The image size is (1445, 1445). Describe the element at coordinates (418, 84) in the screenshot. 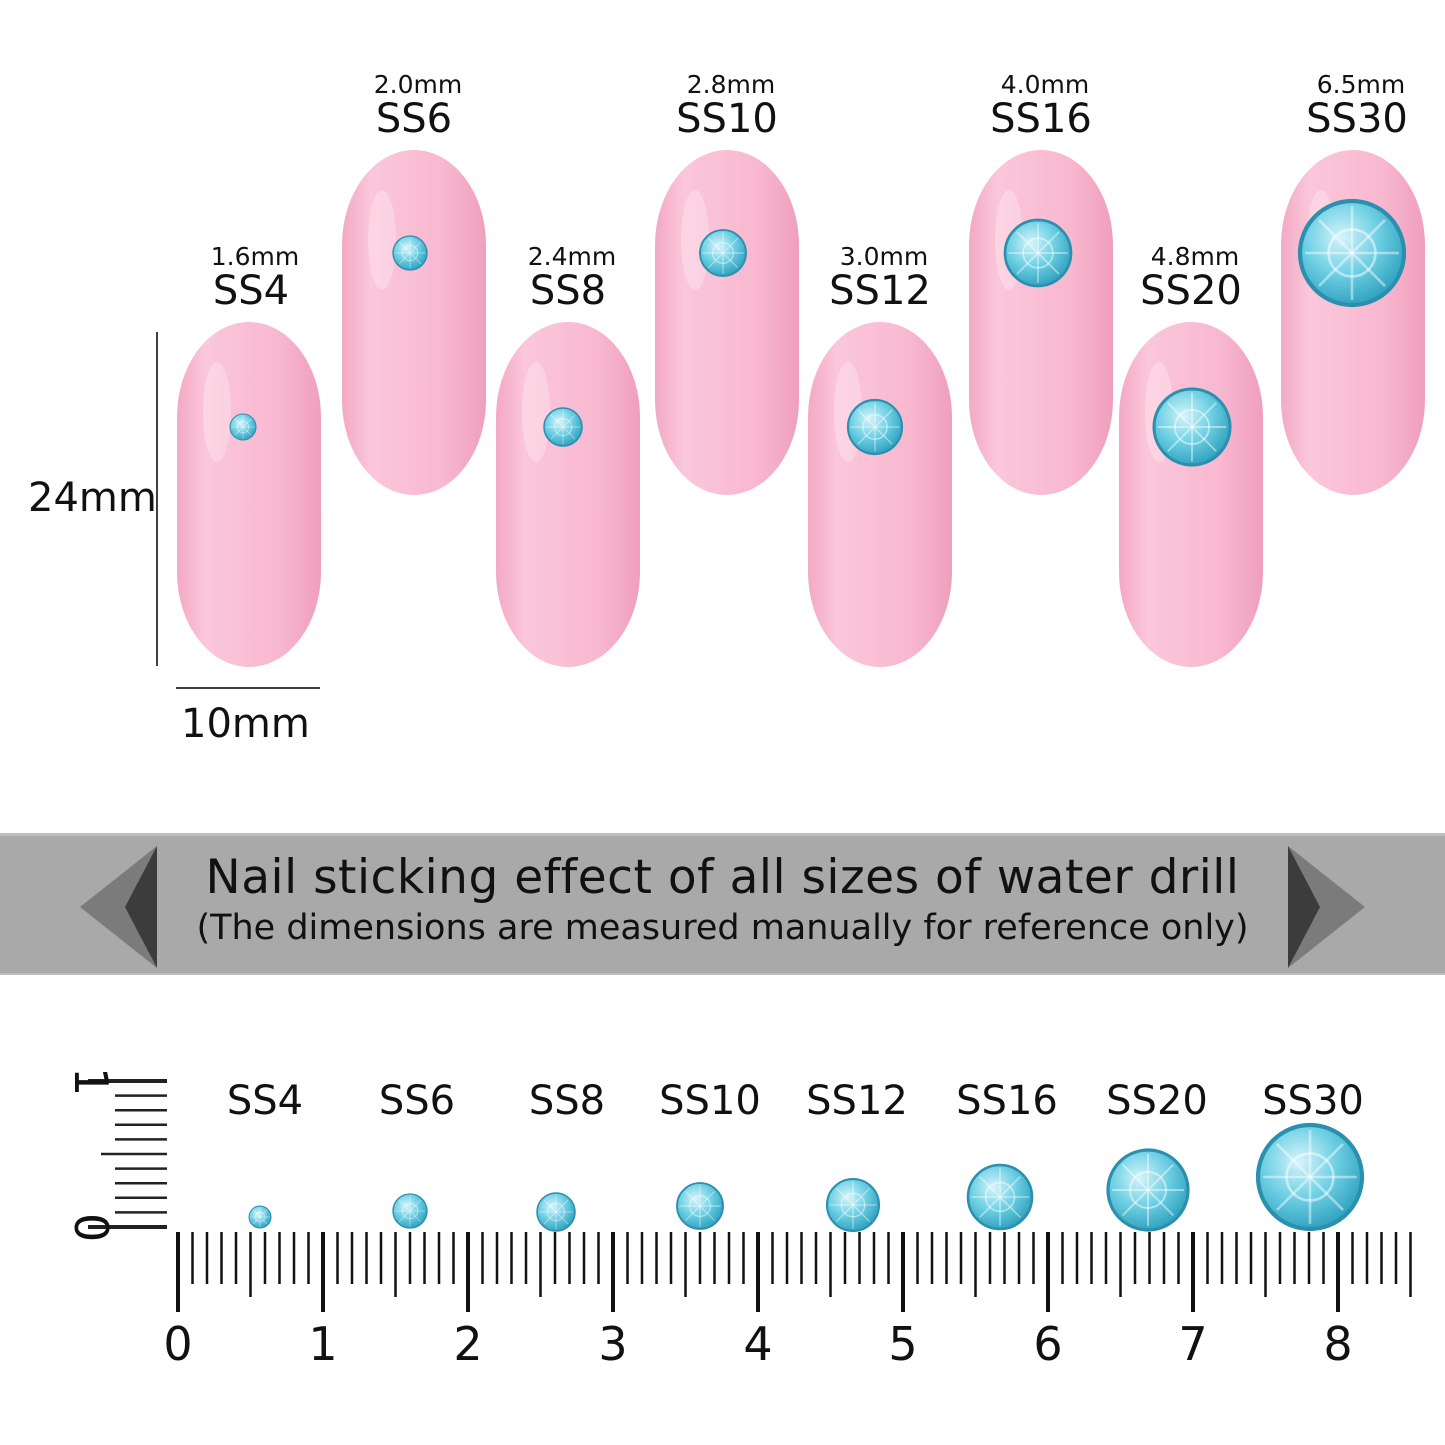

I see `size-mm-label: 2.0mm` at that location.